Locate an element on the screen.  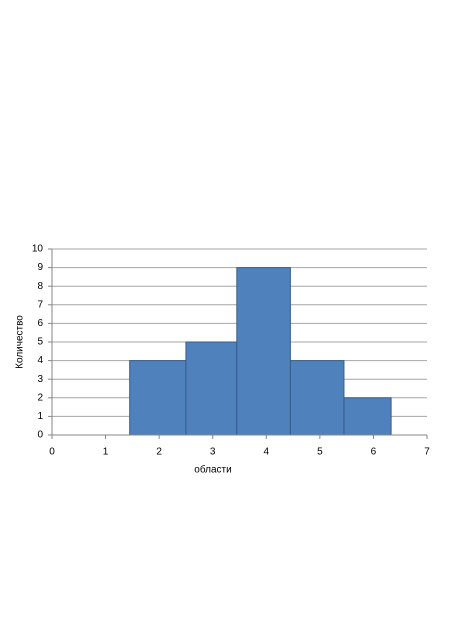
y-axis-label: Количество is located at coordinates (20, 342).